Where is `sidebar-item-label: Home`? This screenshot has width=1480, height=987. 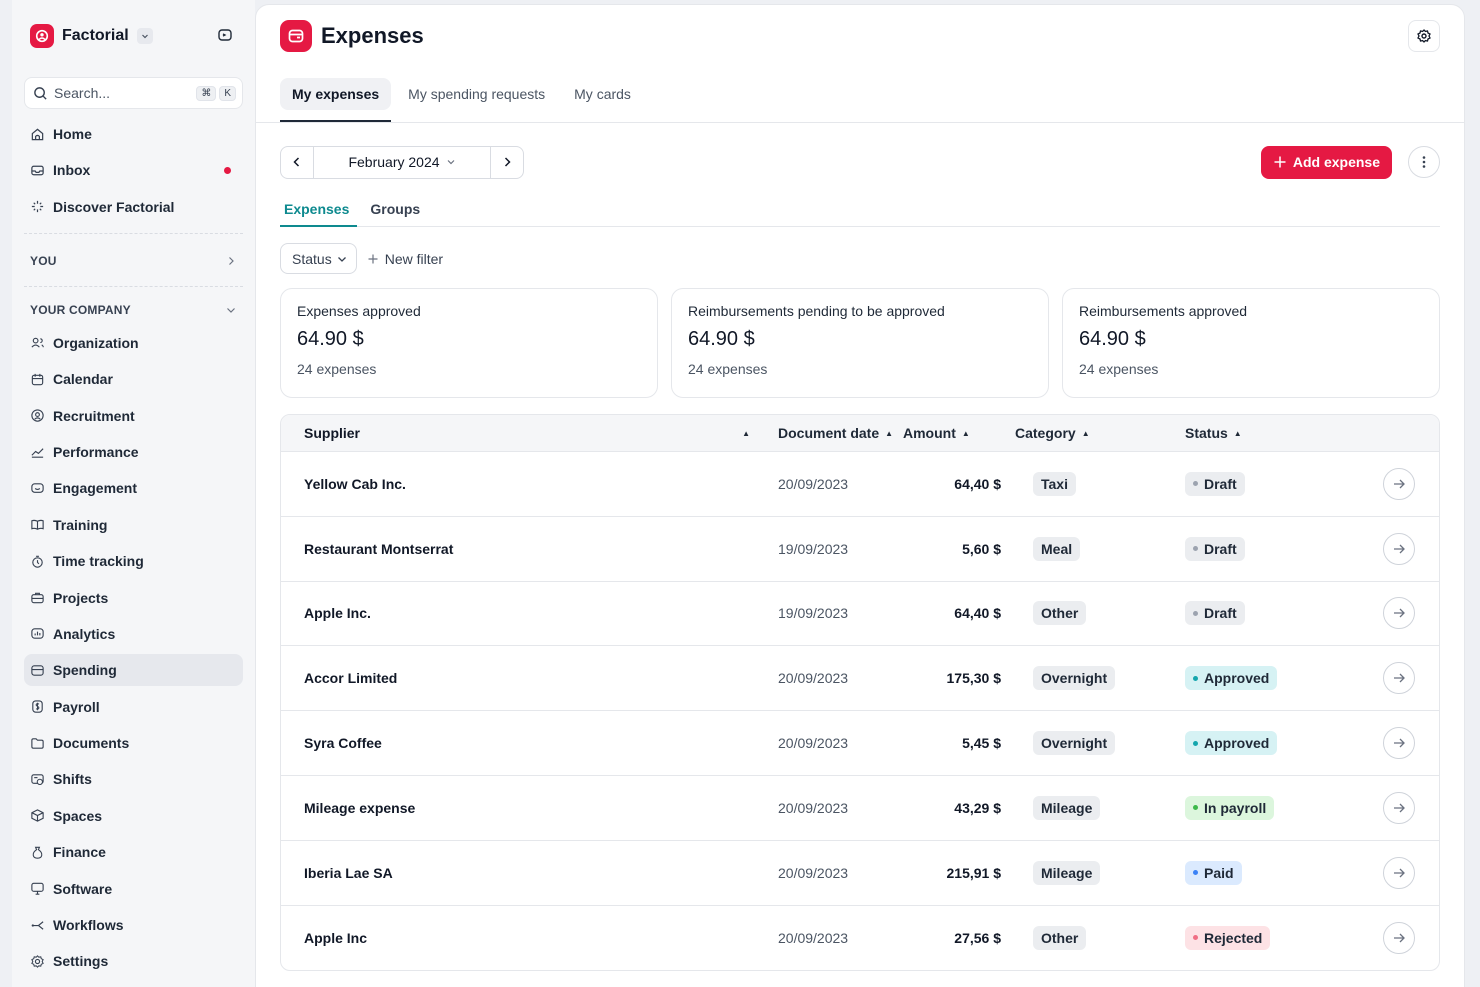
sidebar-item-label: Home is located at coordinates (72, 134).